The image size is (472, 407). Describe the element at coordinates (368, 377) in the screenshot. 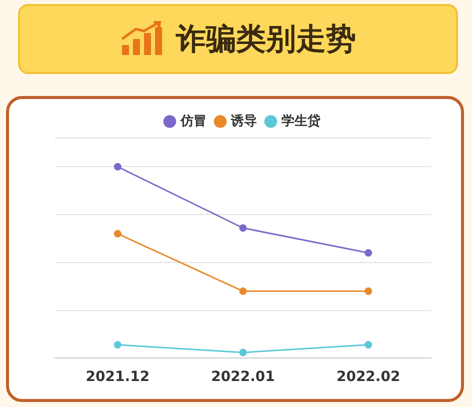

I see `x-tick-label: 2022.02` at that location.